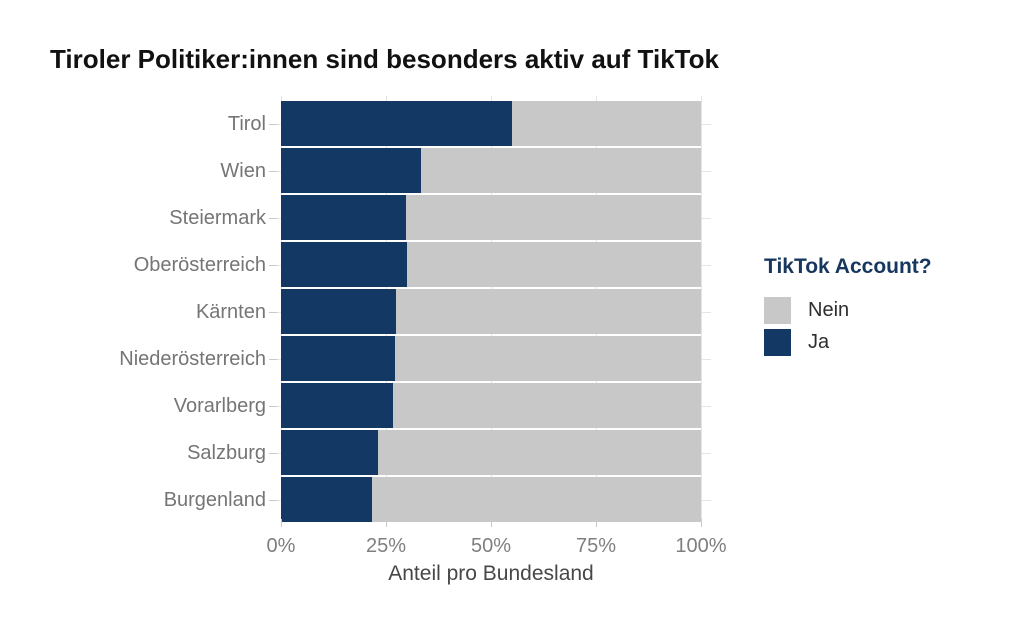 The height and width of the screenshot is (640, 1024). I want to click on legend: TikTok Account? Nein Ja, so click(884, 308).